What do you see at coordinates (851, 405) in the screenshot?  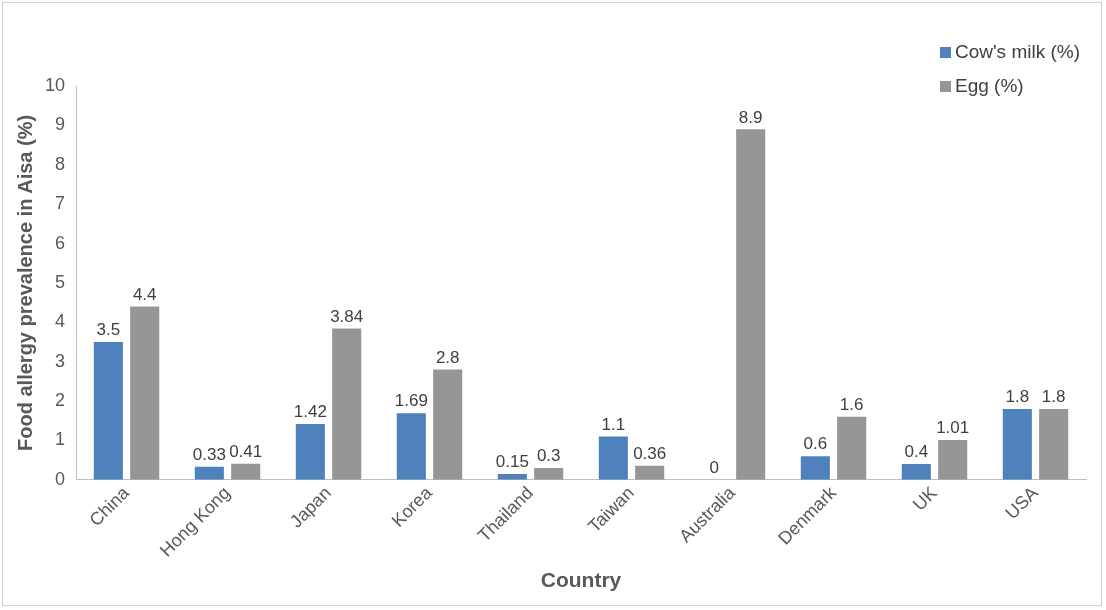 I see `data-label: 1.6` at bounding box center [851, 405].